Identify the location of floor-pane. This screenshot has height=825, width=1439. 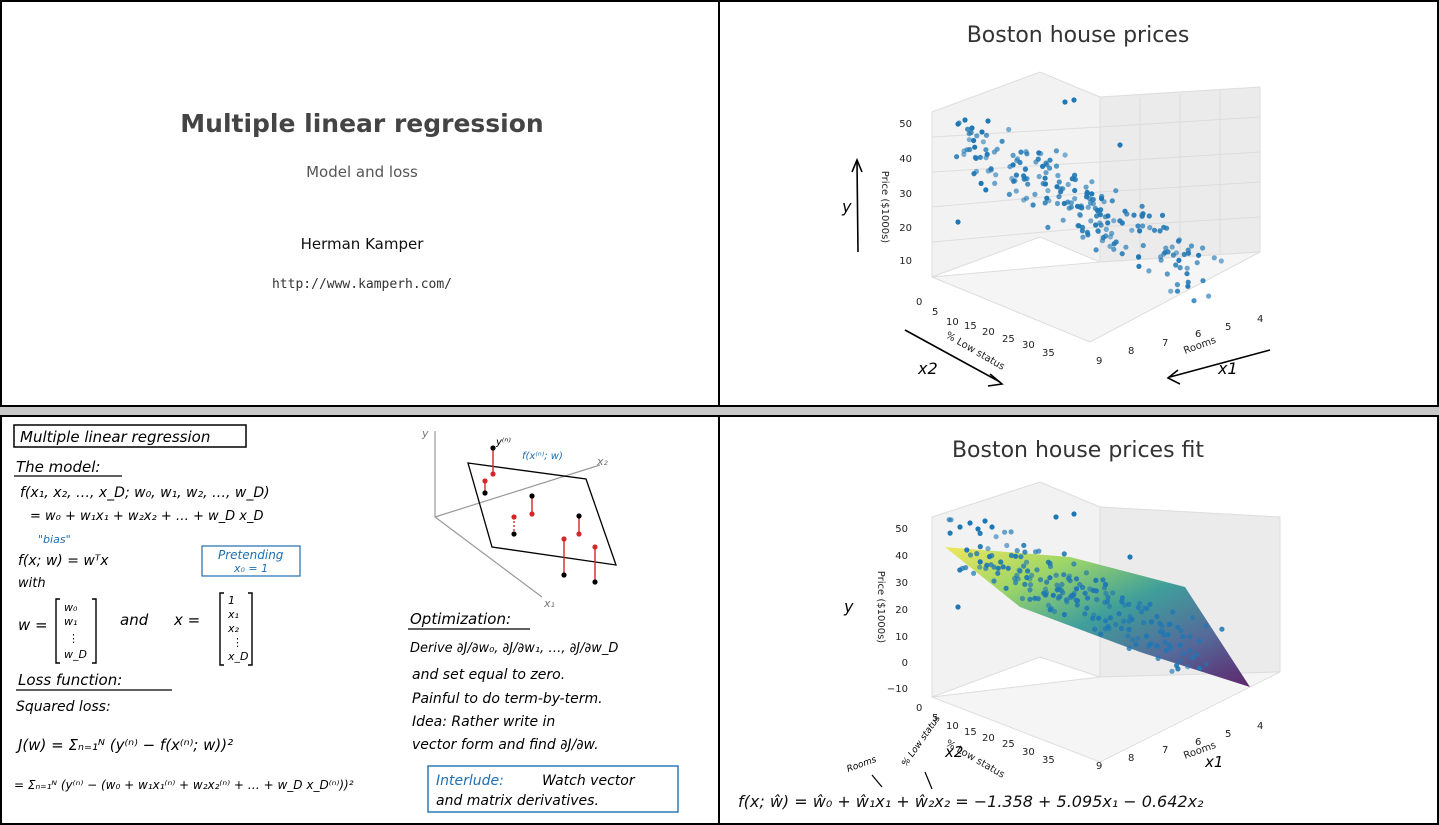
(1096, 297).